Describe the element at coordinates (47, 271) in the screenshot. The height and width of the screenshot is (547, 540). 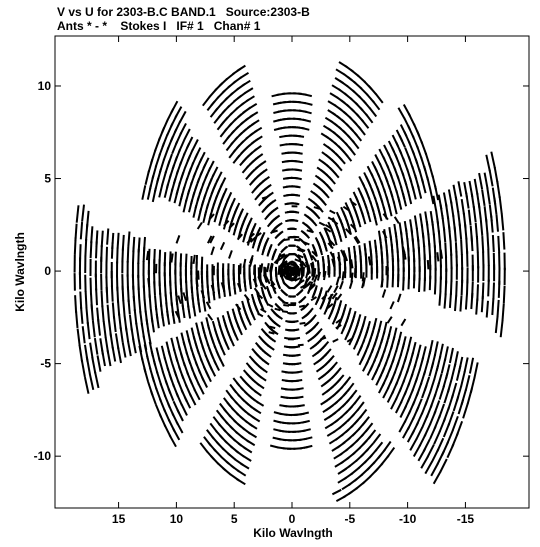
I see `y-tick-label: 0` at that location.